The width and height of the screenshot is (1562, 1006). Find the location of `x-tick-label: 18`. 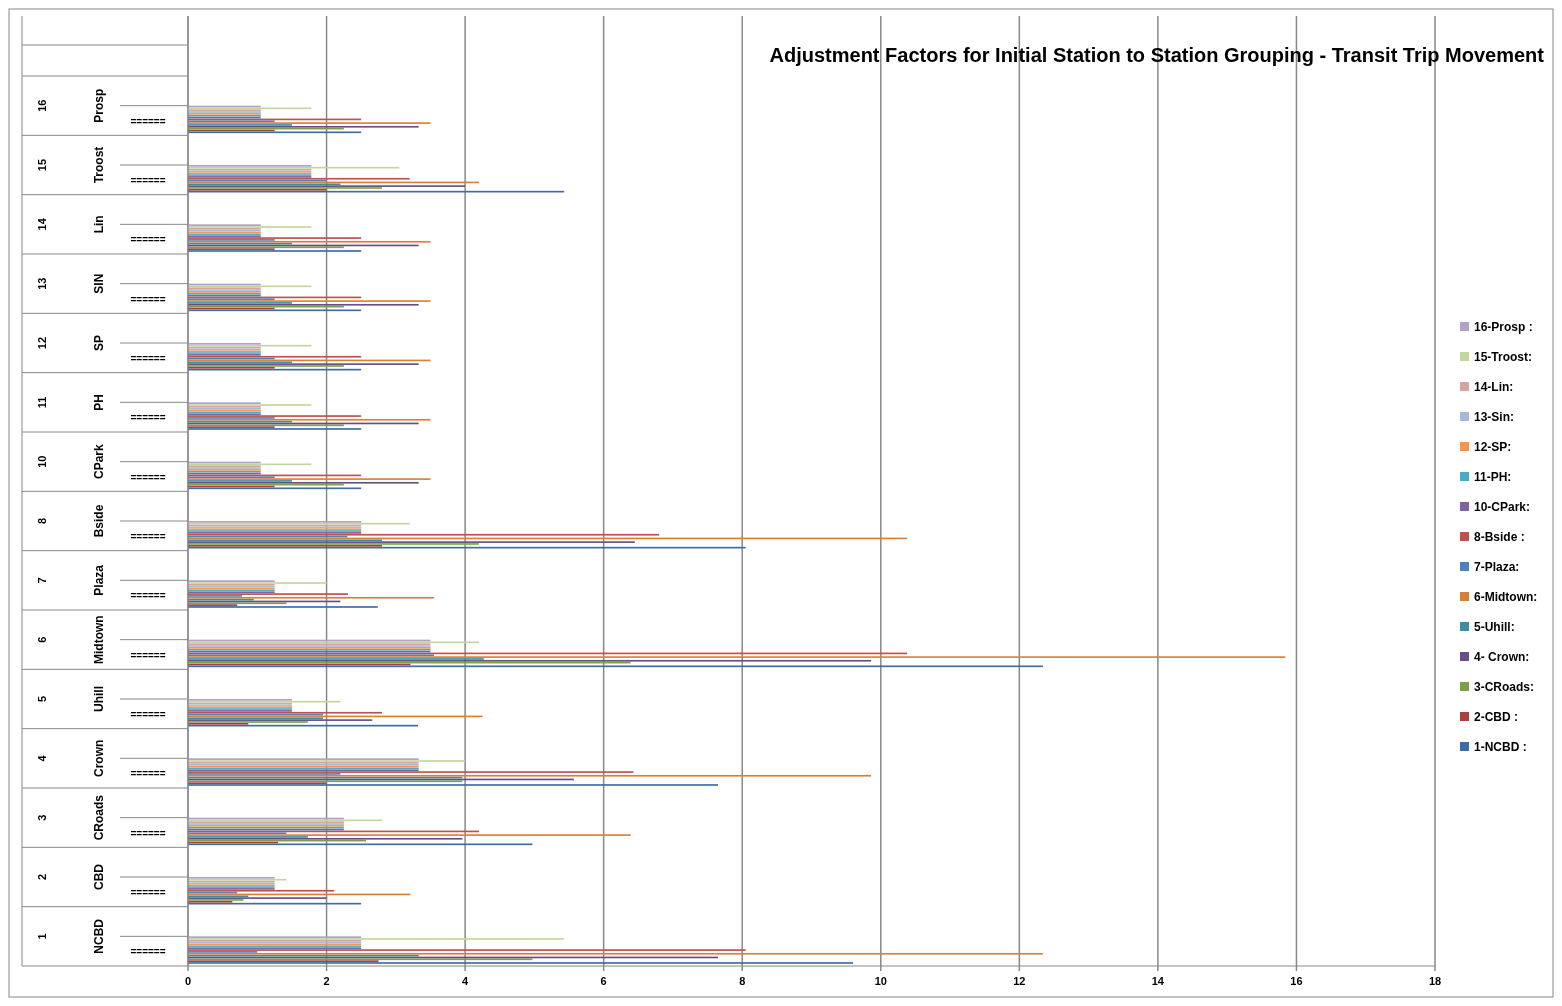

x-tick-label: 18 is located at coordinates (1435, 981).